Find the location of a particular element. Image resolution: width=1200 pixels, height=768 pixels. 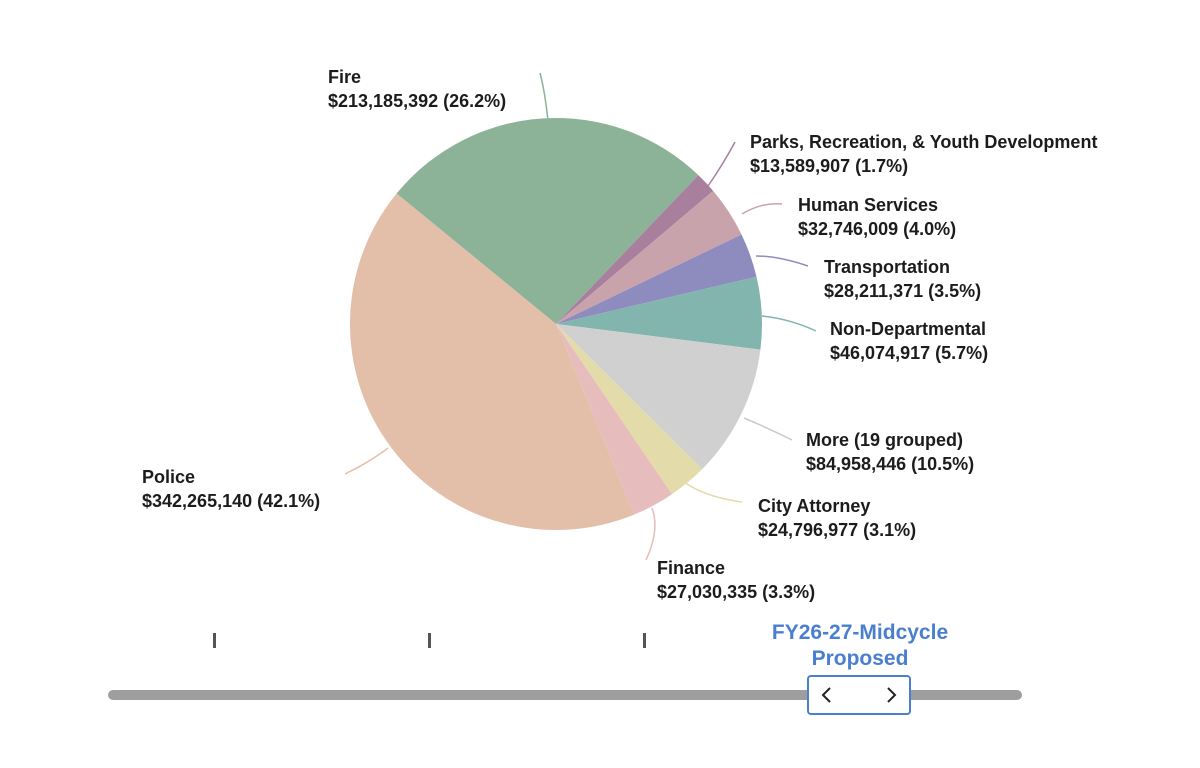

slice-name-label: Police is located at coordinates (168, 477).